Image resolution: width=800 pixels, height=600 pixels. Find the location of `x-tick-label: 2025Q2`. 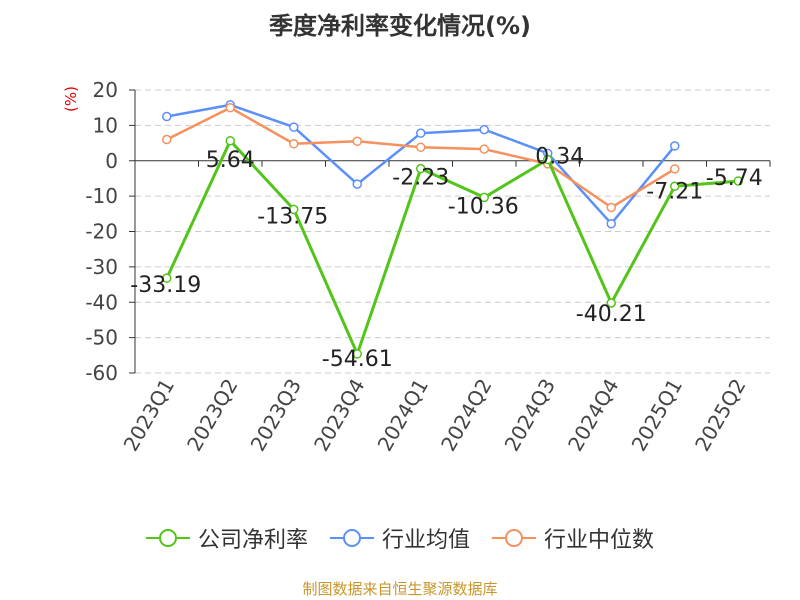

x-tick-label: 2025Q2 is located at coordinates (720, 415).